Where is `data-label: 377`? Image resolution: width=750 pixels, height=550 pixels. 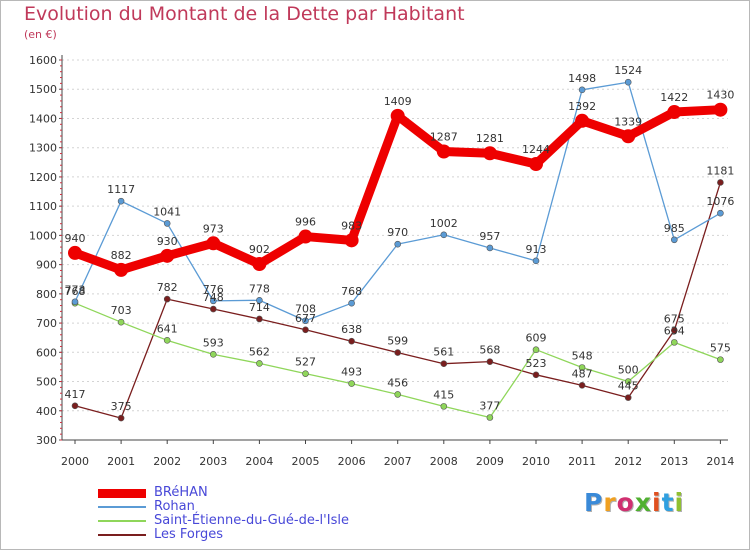 data-label: 377 is located at coordinates (489, 405).